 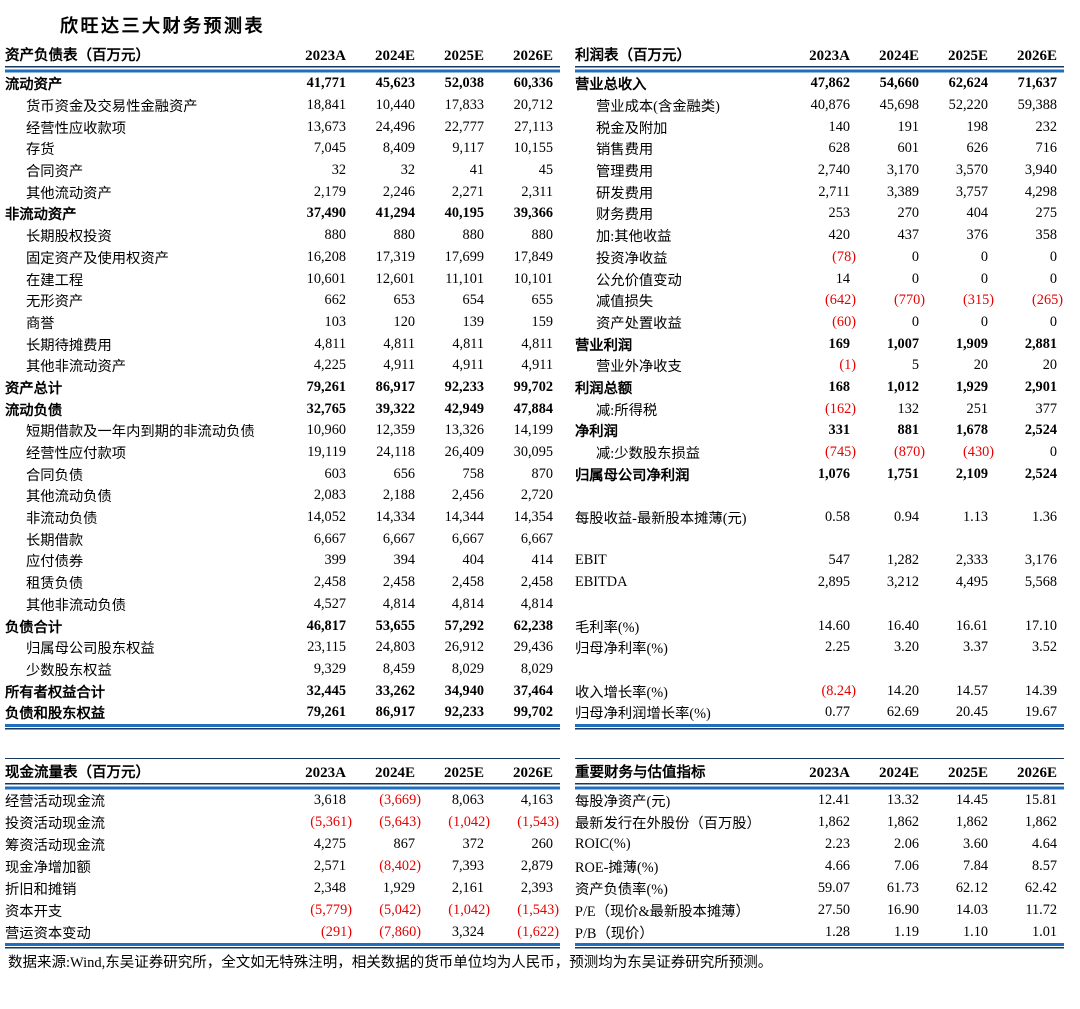 I want to click on cell-value: 1,012, so click(x=902, y=386).